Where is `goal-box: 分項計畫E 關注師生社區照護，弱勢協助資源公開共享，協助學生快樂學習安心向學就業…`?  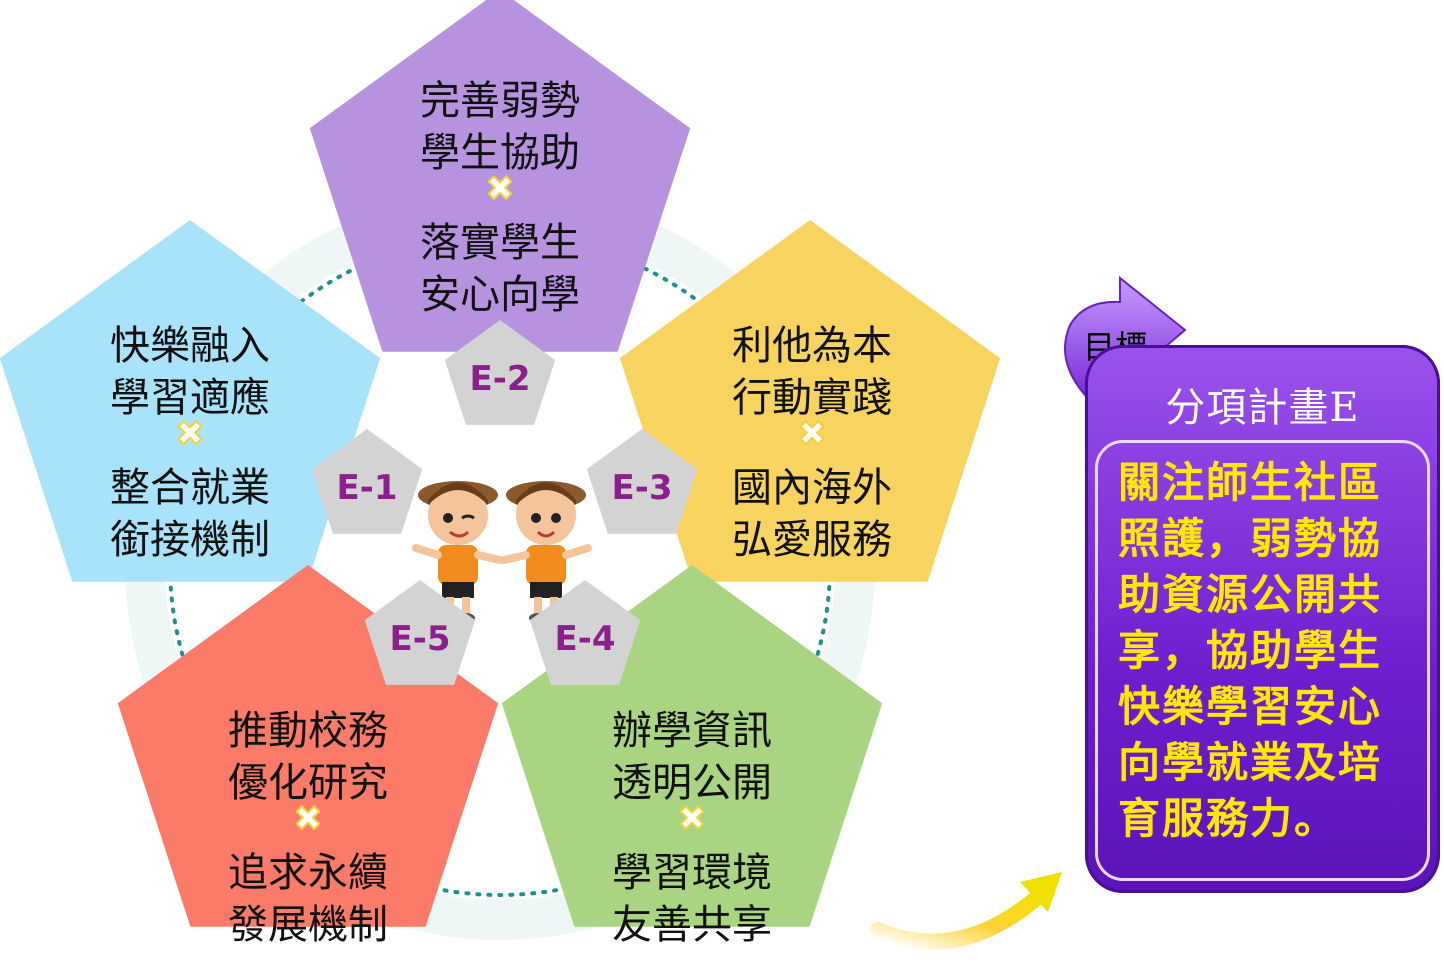
goal-box: 分項計畫E 關注師生社區照護，弱勢協助資源公開共享，協助學生快樂學習安心向學就業… is located at coordinates (1262, 619).